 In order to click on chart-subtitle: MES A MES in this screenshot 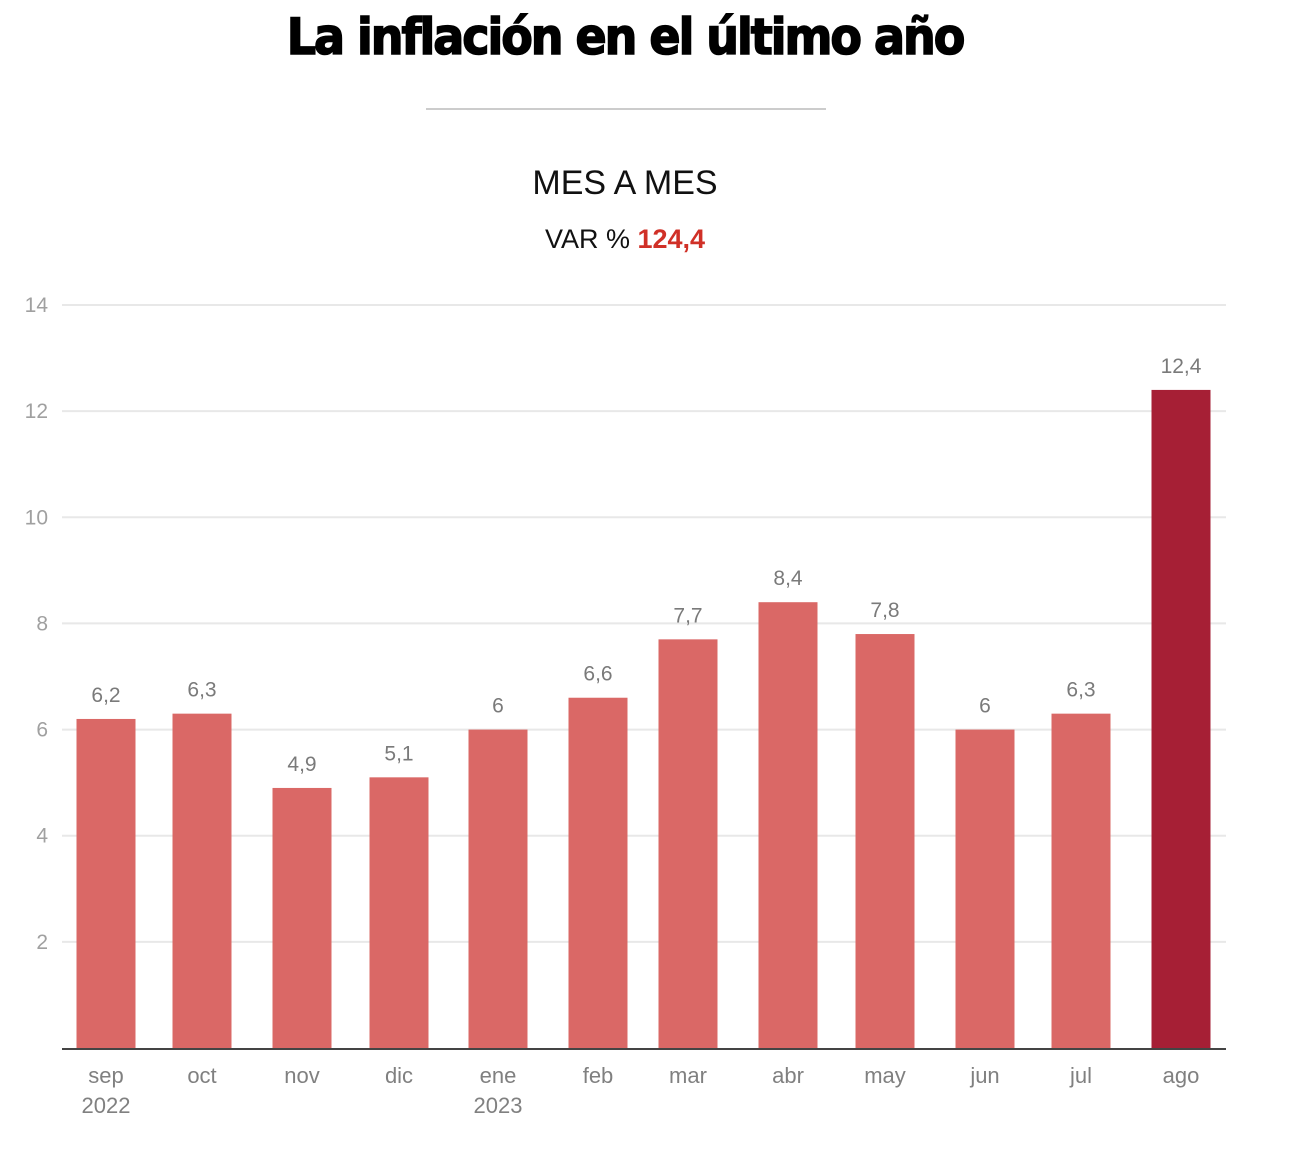, I will do `click(625, 183)`.